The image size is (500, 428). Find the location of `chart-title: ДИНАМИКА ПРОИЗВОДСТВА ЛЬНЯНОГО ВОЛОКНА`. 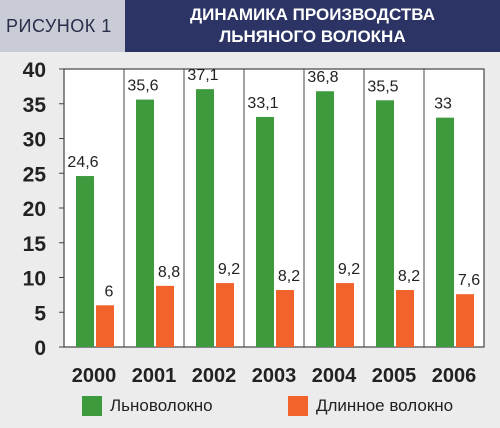

chart-title: ДИНАМИКА ПРОИЗВОДСТВА ЛЬНЯНОГО ВОЛОКНА is located at coordinates (312, 26).